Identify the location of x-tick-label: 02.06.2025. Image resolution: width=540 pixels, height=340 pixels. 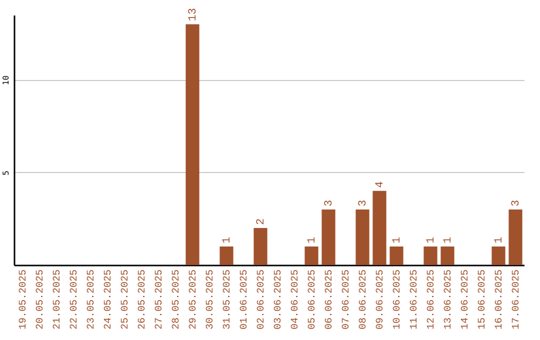
(262, 300).